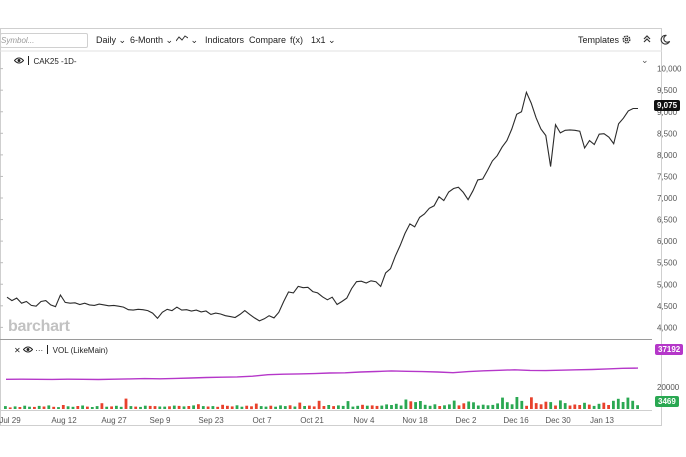 The image size is (686, 457). What do you see at coordinates (667, 401) in the screenshot?
I see `last-volume-badge: 3469` at bounding box center [667, 401].